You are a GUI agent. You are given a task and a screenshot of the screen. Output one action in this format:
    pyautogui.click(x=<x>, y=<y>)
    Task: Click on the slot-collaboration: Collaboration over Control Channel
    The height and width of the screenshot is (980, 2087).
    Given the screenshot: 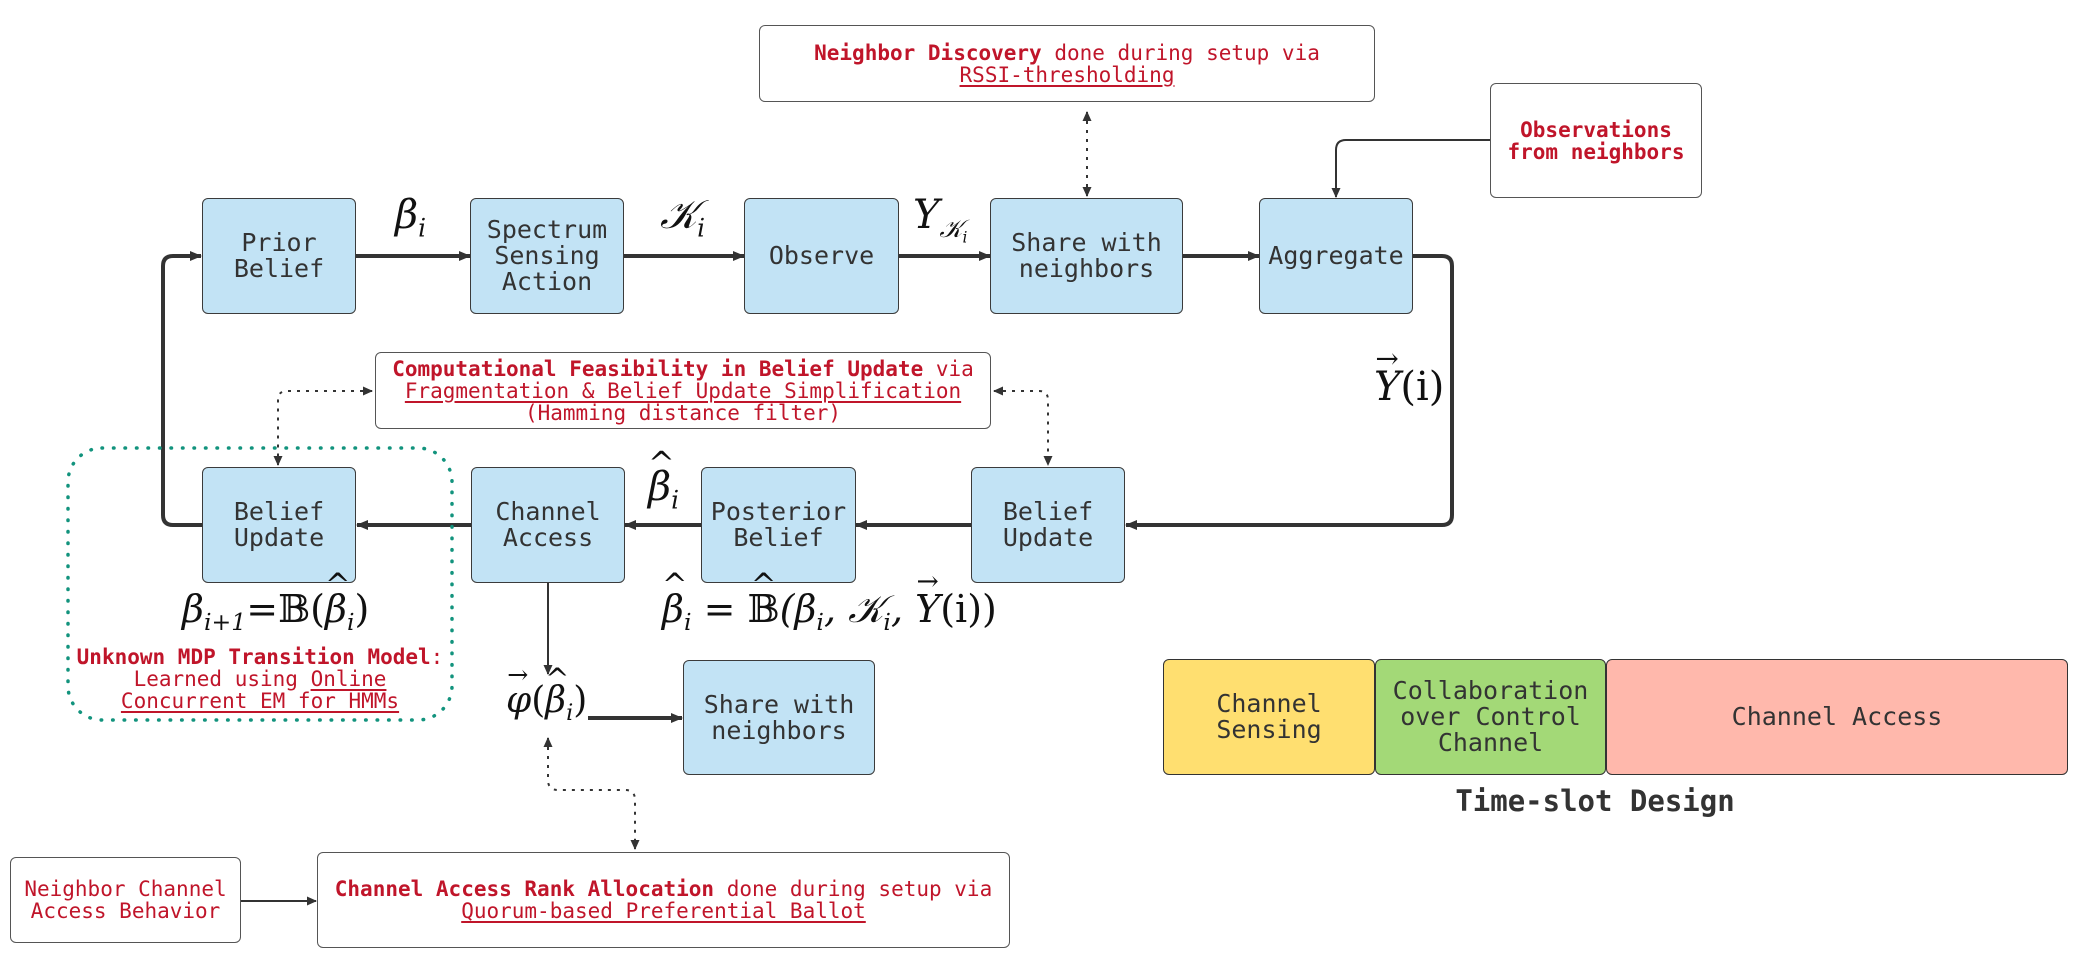 What is the action you would take?
    pyautogui.click(x=1490, y=717)
    